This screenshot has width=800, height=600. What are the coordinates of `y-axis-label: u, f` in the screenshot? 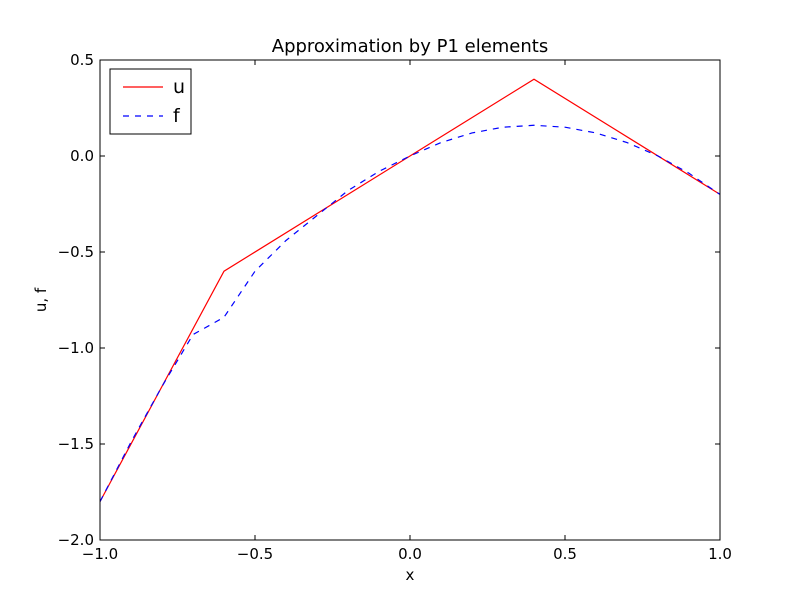 It's located at (41, 299).